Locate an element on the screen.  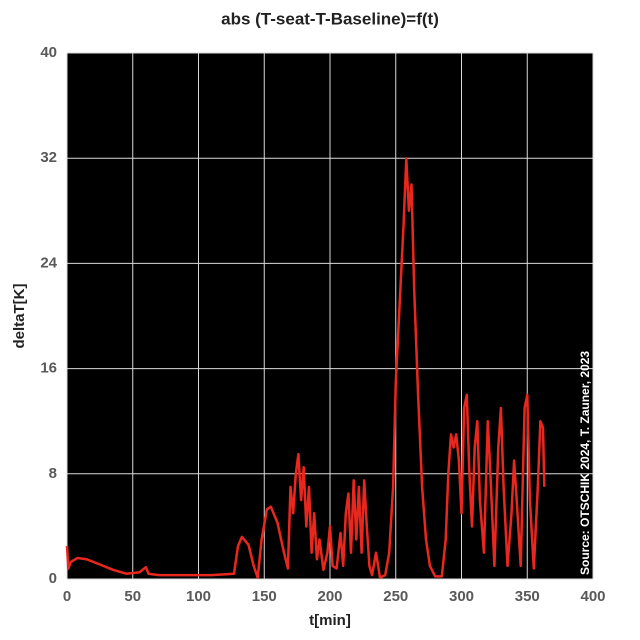
y-tick-label: 16 is located at coordinates (48, 368).